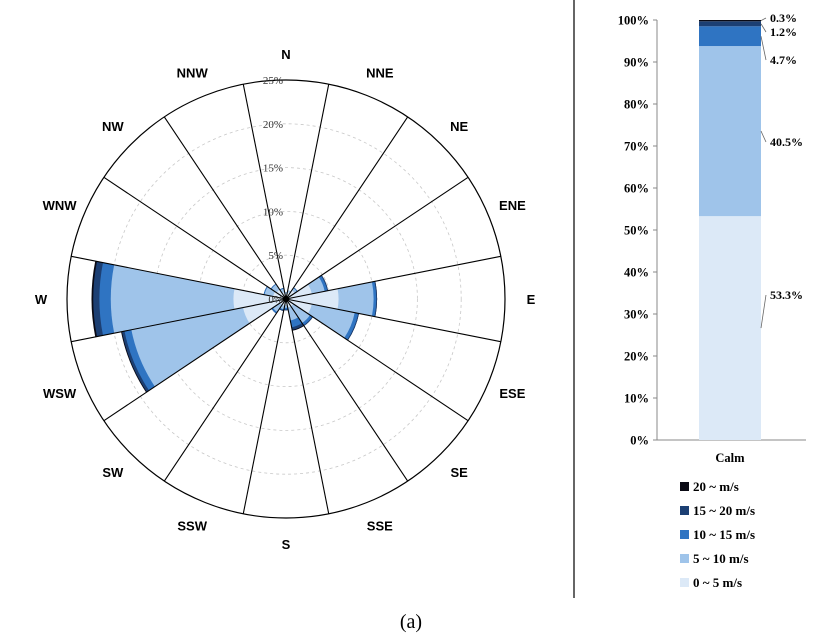  I want to click on petal-w-0-5-m-s, so click(259, 299).